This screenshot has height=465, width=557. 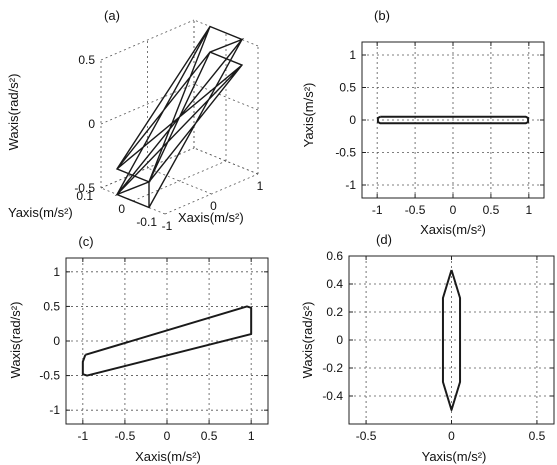 What do you see at coordinates (453, 210) in the screenshot?
I see `panel-b-xtick-label: 0` at bounding box center [453, 210].